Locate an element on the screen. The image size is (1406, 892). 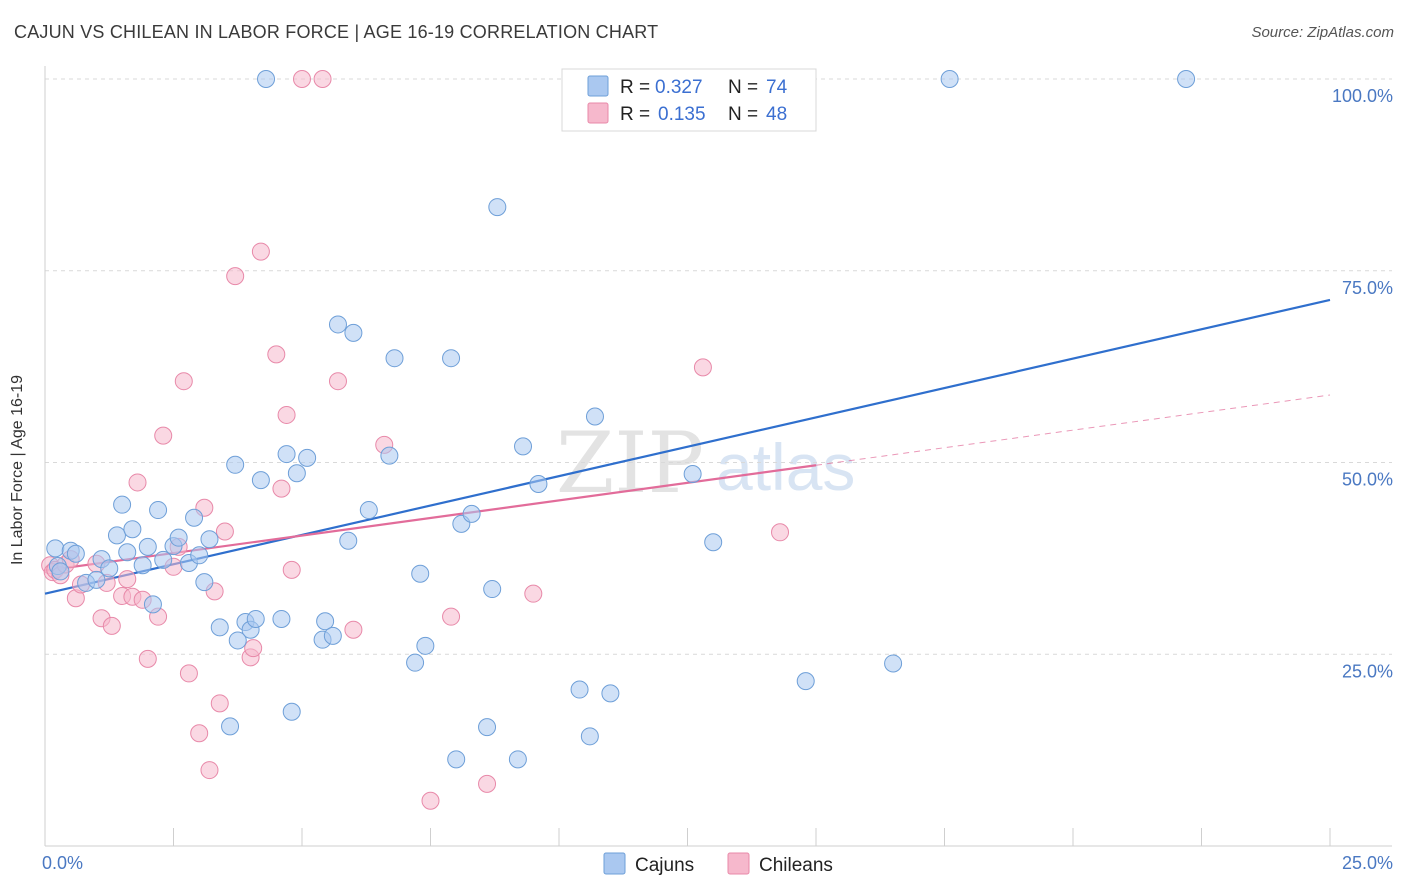
legend-r-label-chileans: R = is located at coordinates (635, 114).